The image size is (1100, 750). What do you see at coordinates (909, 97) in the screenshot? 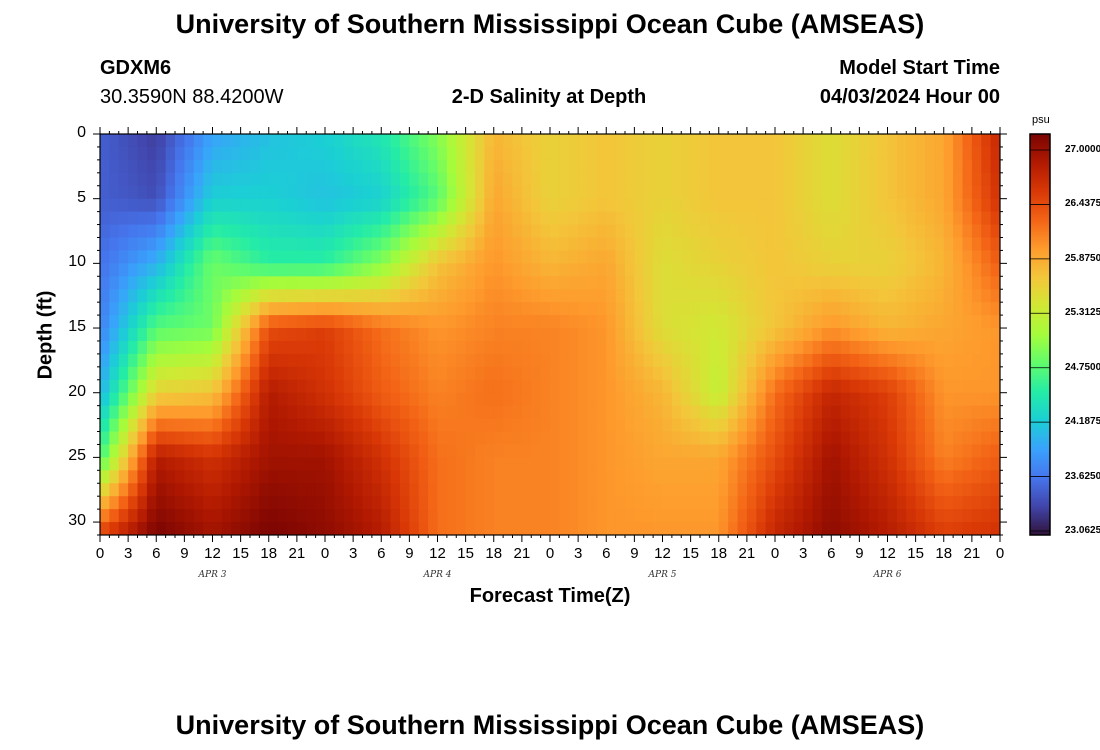
I see `model-start-value: 04/03/2024 Hour 00` at bounding box center [909, 97].